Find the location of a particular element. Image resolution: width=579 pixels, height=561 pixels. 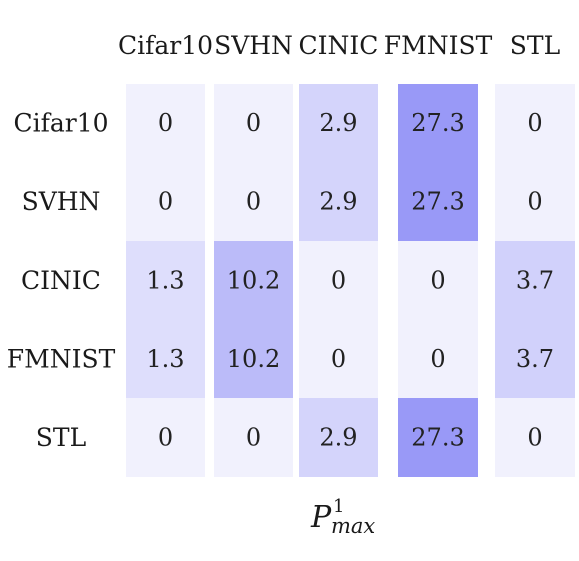

cell-value-cifar10-fmnist: 27.3 is located at coordinates (437, 123).